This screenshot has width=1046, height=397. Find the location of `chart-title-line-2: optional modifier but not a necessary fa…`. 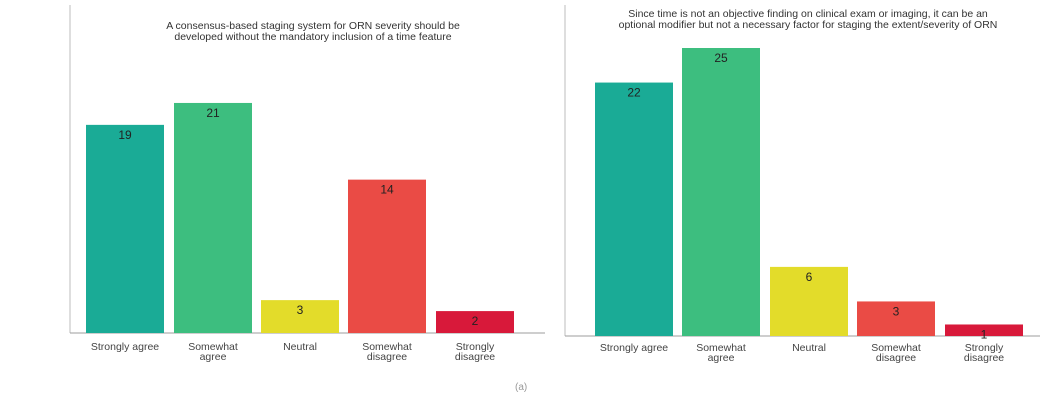

chart-title-line-2: optional modifier but not a necessary fa… is located at coordinates (808, 25).